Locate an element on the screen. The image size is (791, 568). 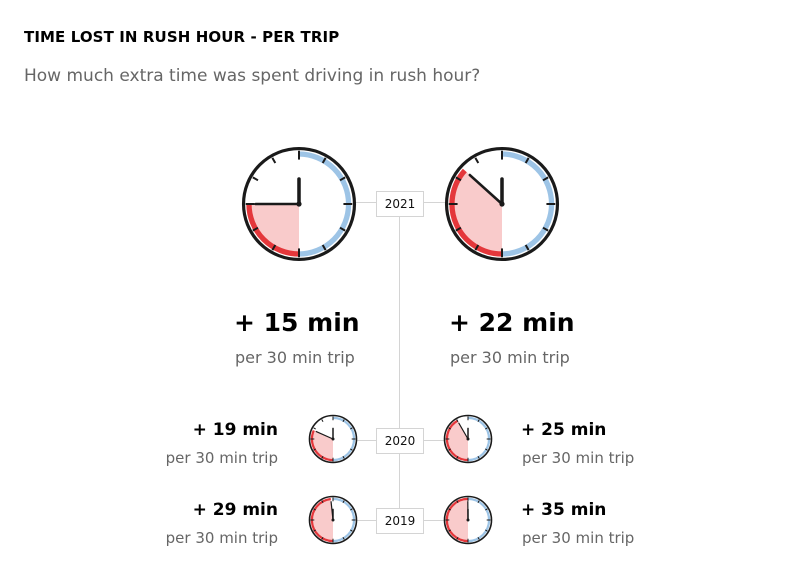
clock-2020-left is located at coordinates (333, 439).